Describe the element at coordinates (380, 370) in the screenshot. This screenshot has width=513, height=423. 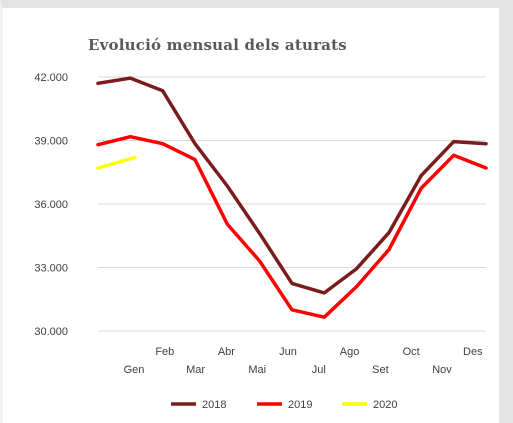
I see `x-tick-label: Set` at that location.